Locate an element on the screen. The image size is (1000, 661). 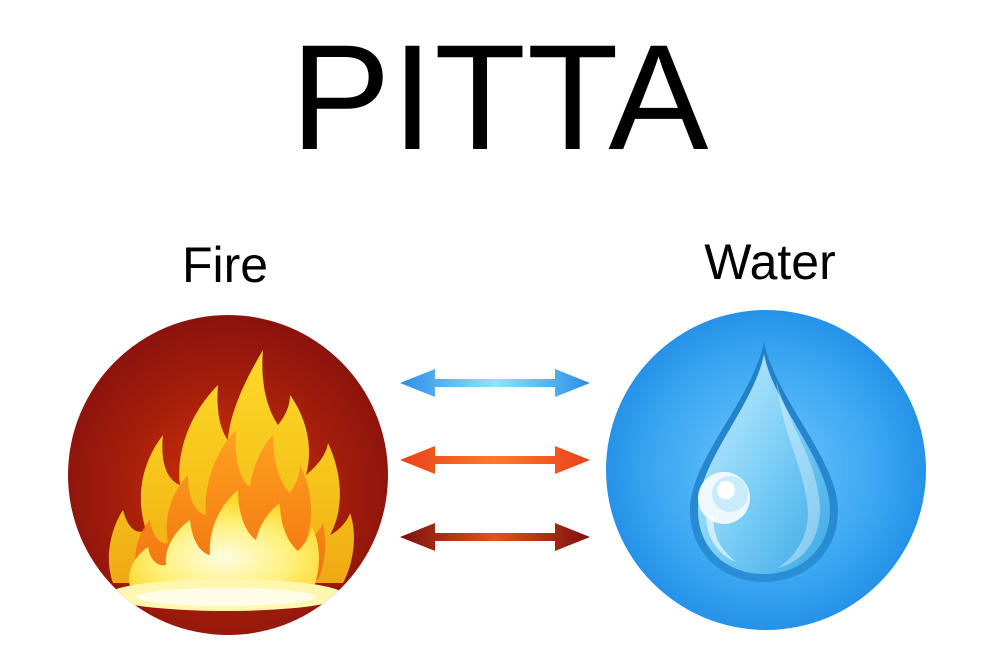
page-title: PITTA is located at coordinates (500, 97).